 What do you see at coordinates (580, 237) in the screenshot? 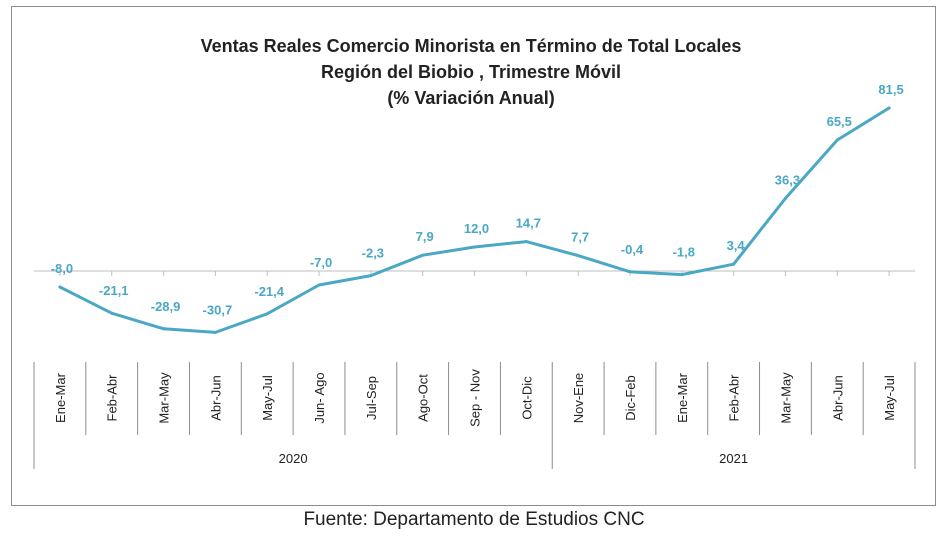
I see `data-label: 7,7` at bounding box center [580, 237].